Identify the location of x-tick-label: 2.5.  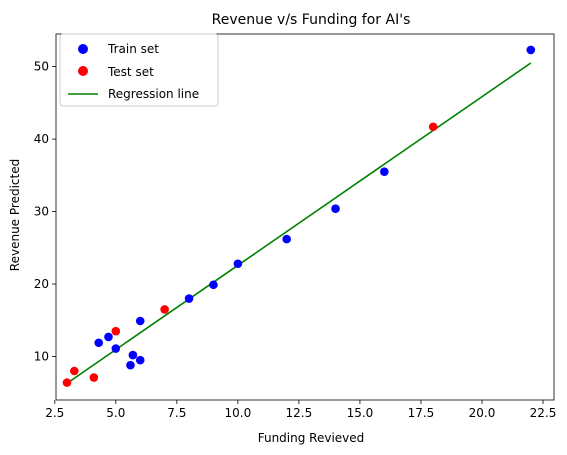
(54, 413).